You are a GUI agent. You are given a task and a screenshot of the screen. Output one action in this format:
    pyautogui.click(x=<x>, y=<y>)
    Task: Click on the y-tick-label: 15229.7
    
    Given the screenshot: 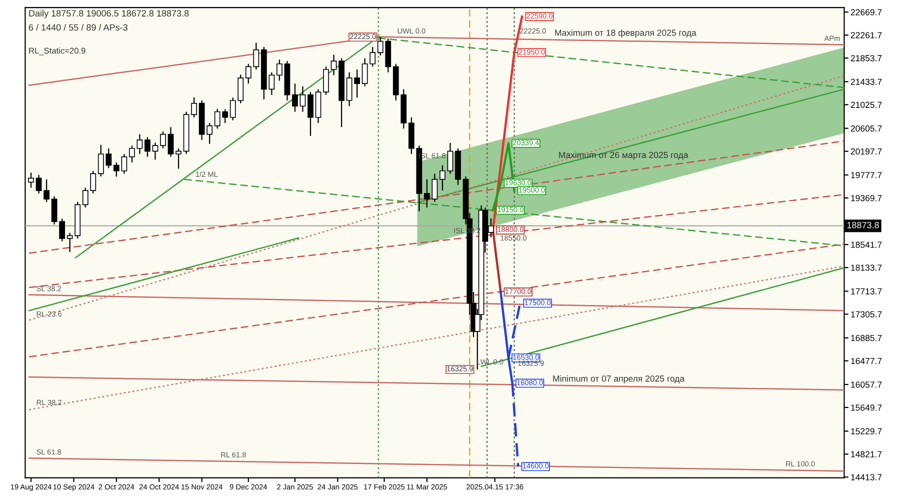 What is the action you would take?
    pyautogui.click(x=866, y=431)
    